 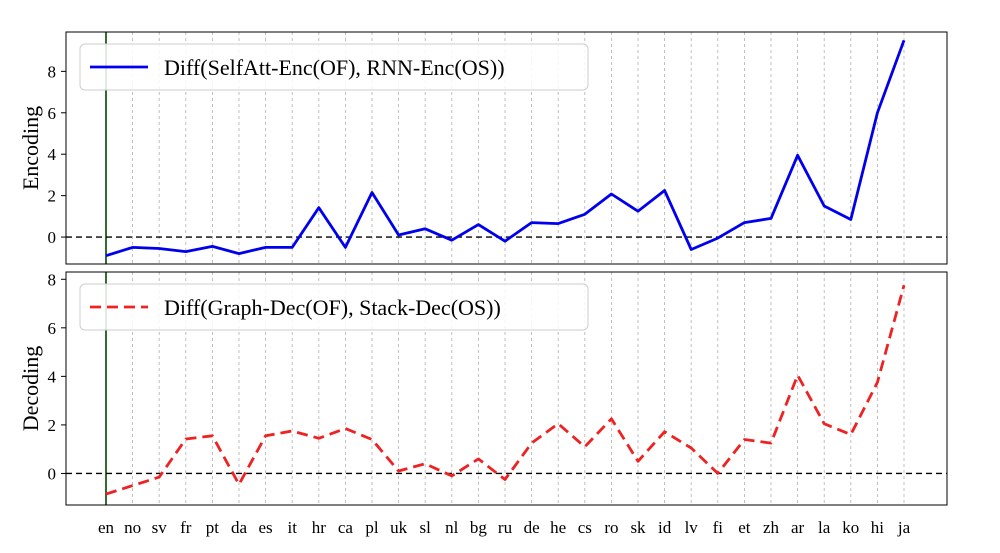 I want to click on x-tick-label: ru, so click(x=505, y=527).